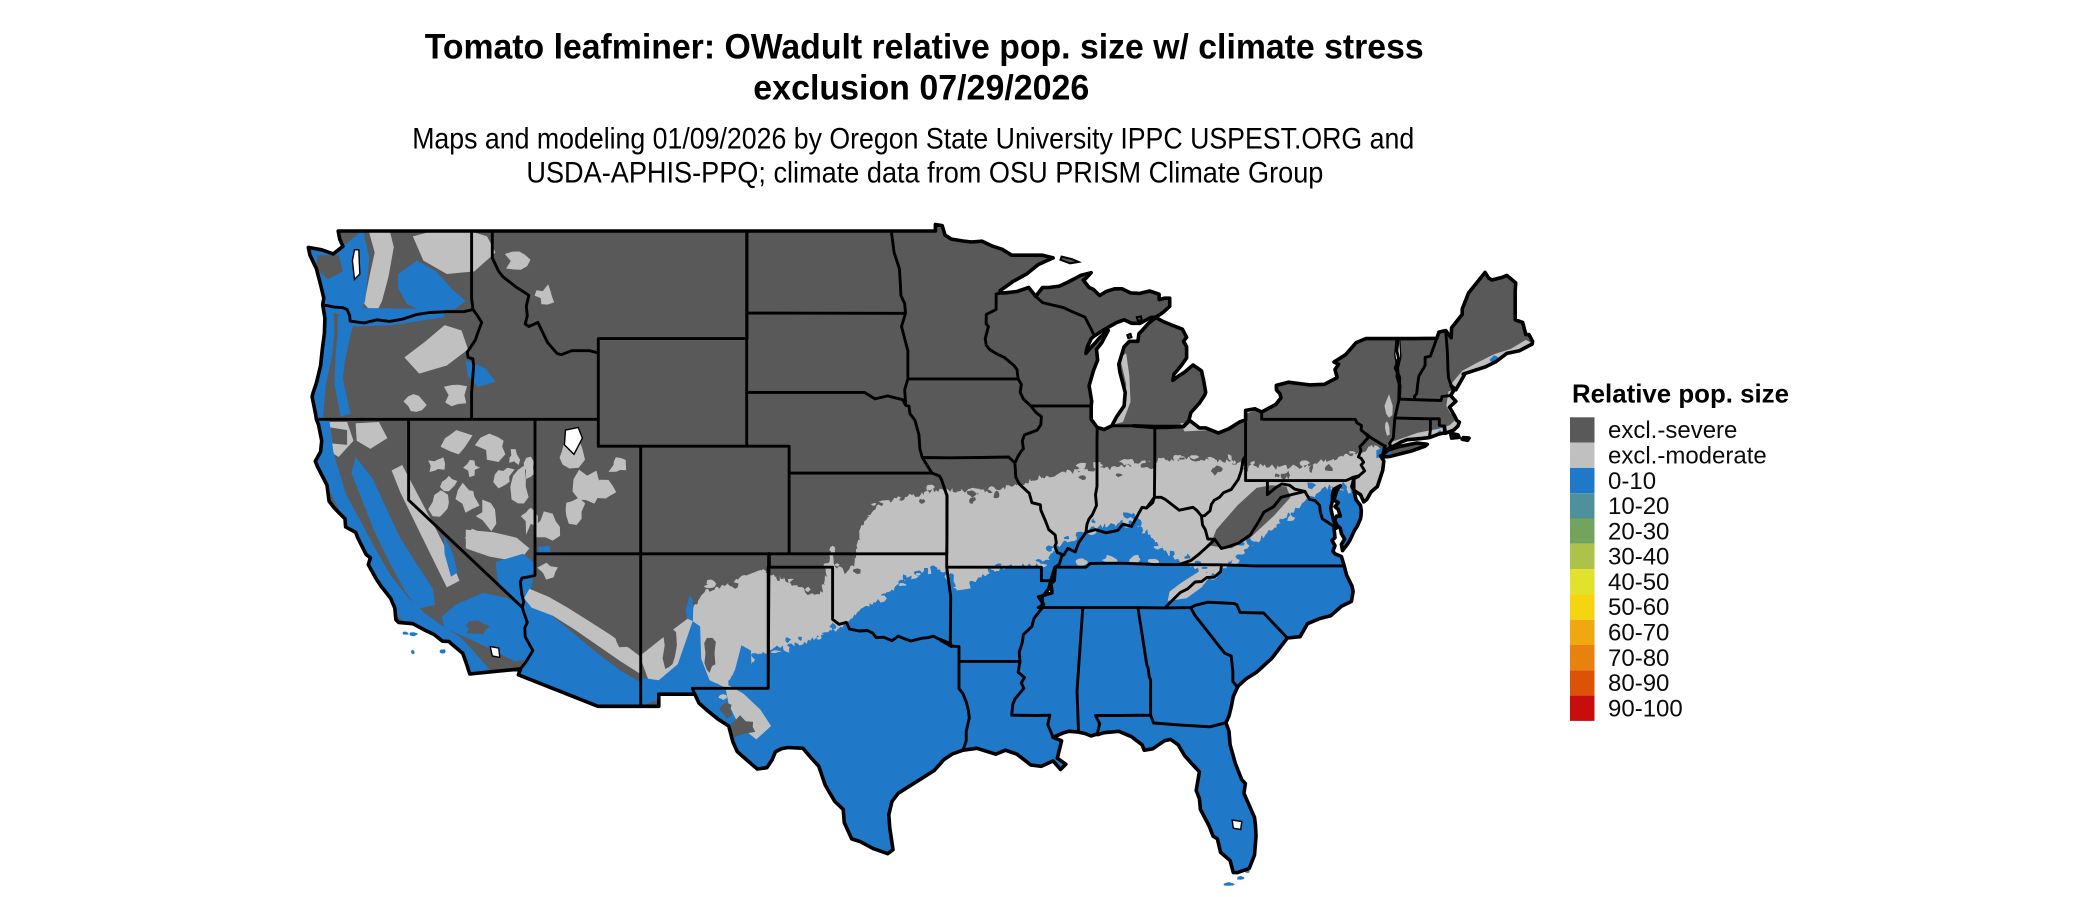 The width and height of the screenshot is (2100, 897). I want to click on svg-text: 0-10, so click(1632, 481).